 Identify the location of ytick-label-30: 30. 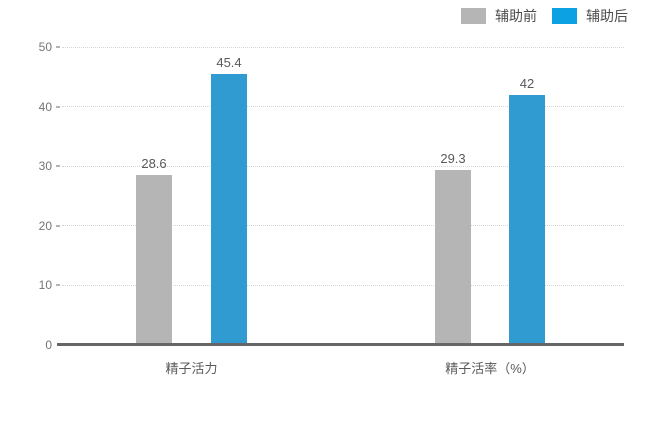
(45, 166).